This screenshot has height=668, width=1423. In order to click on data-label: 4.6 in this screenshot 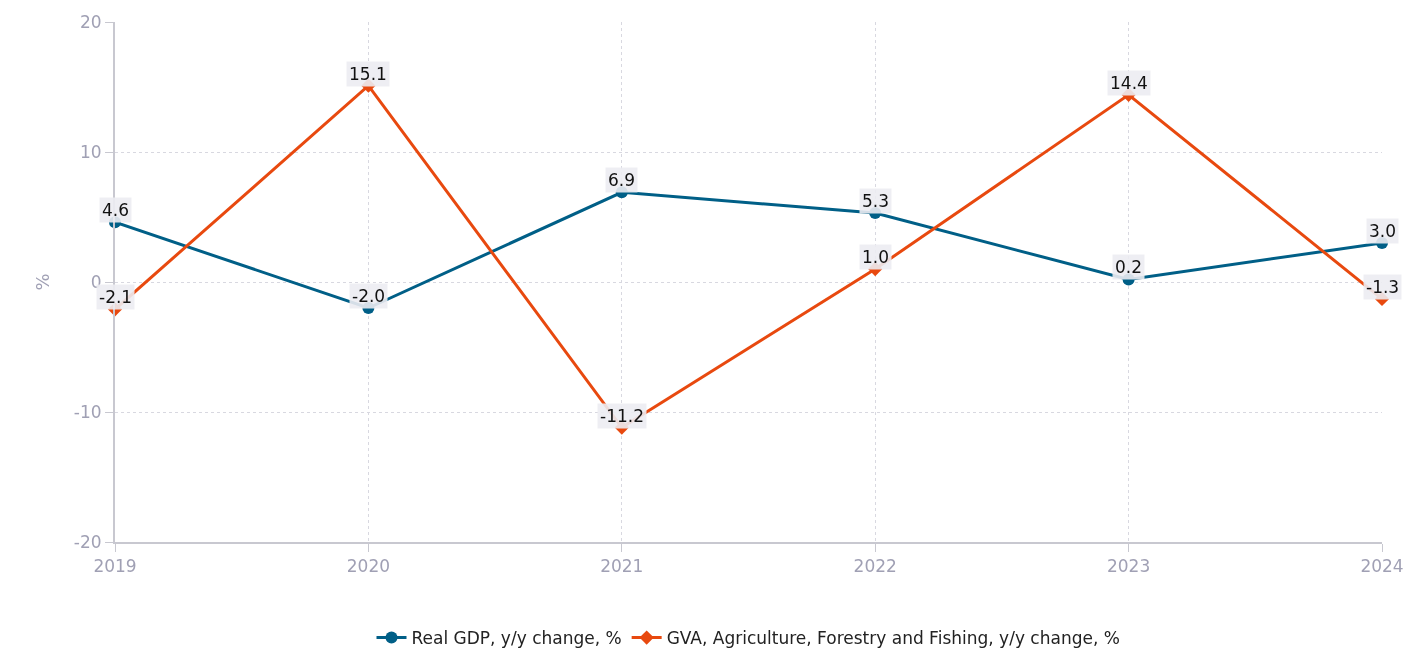, I will do `click(116, 210)`.